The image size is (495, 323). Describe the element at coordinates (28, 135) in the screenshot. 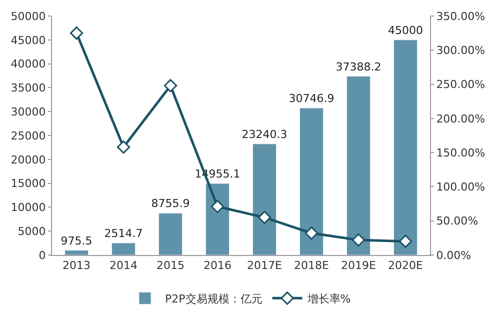

I see `y-tick-label: 25000` at that location.